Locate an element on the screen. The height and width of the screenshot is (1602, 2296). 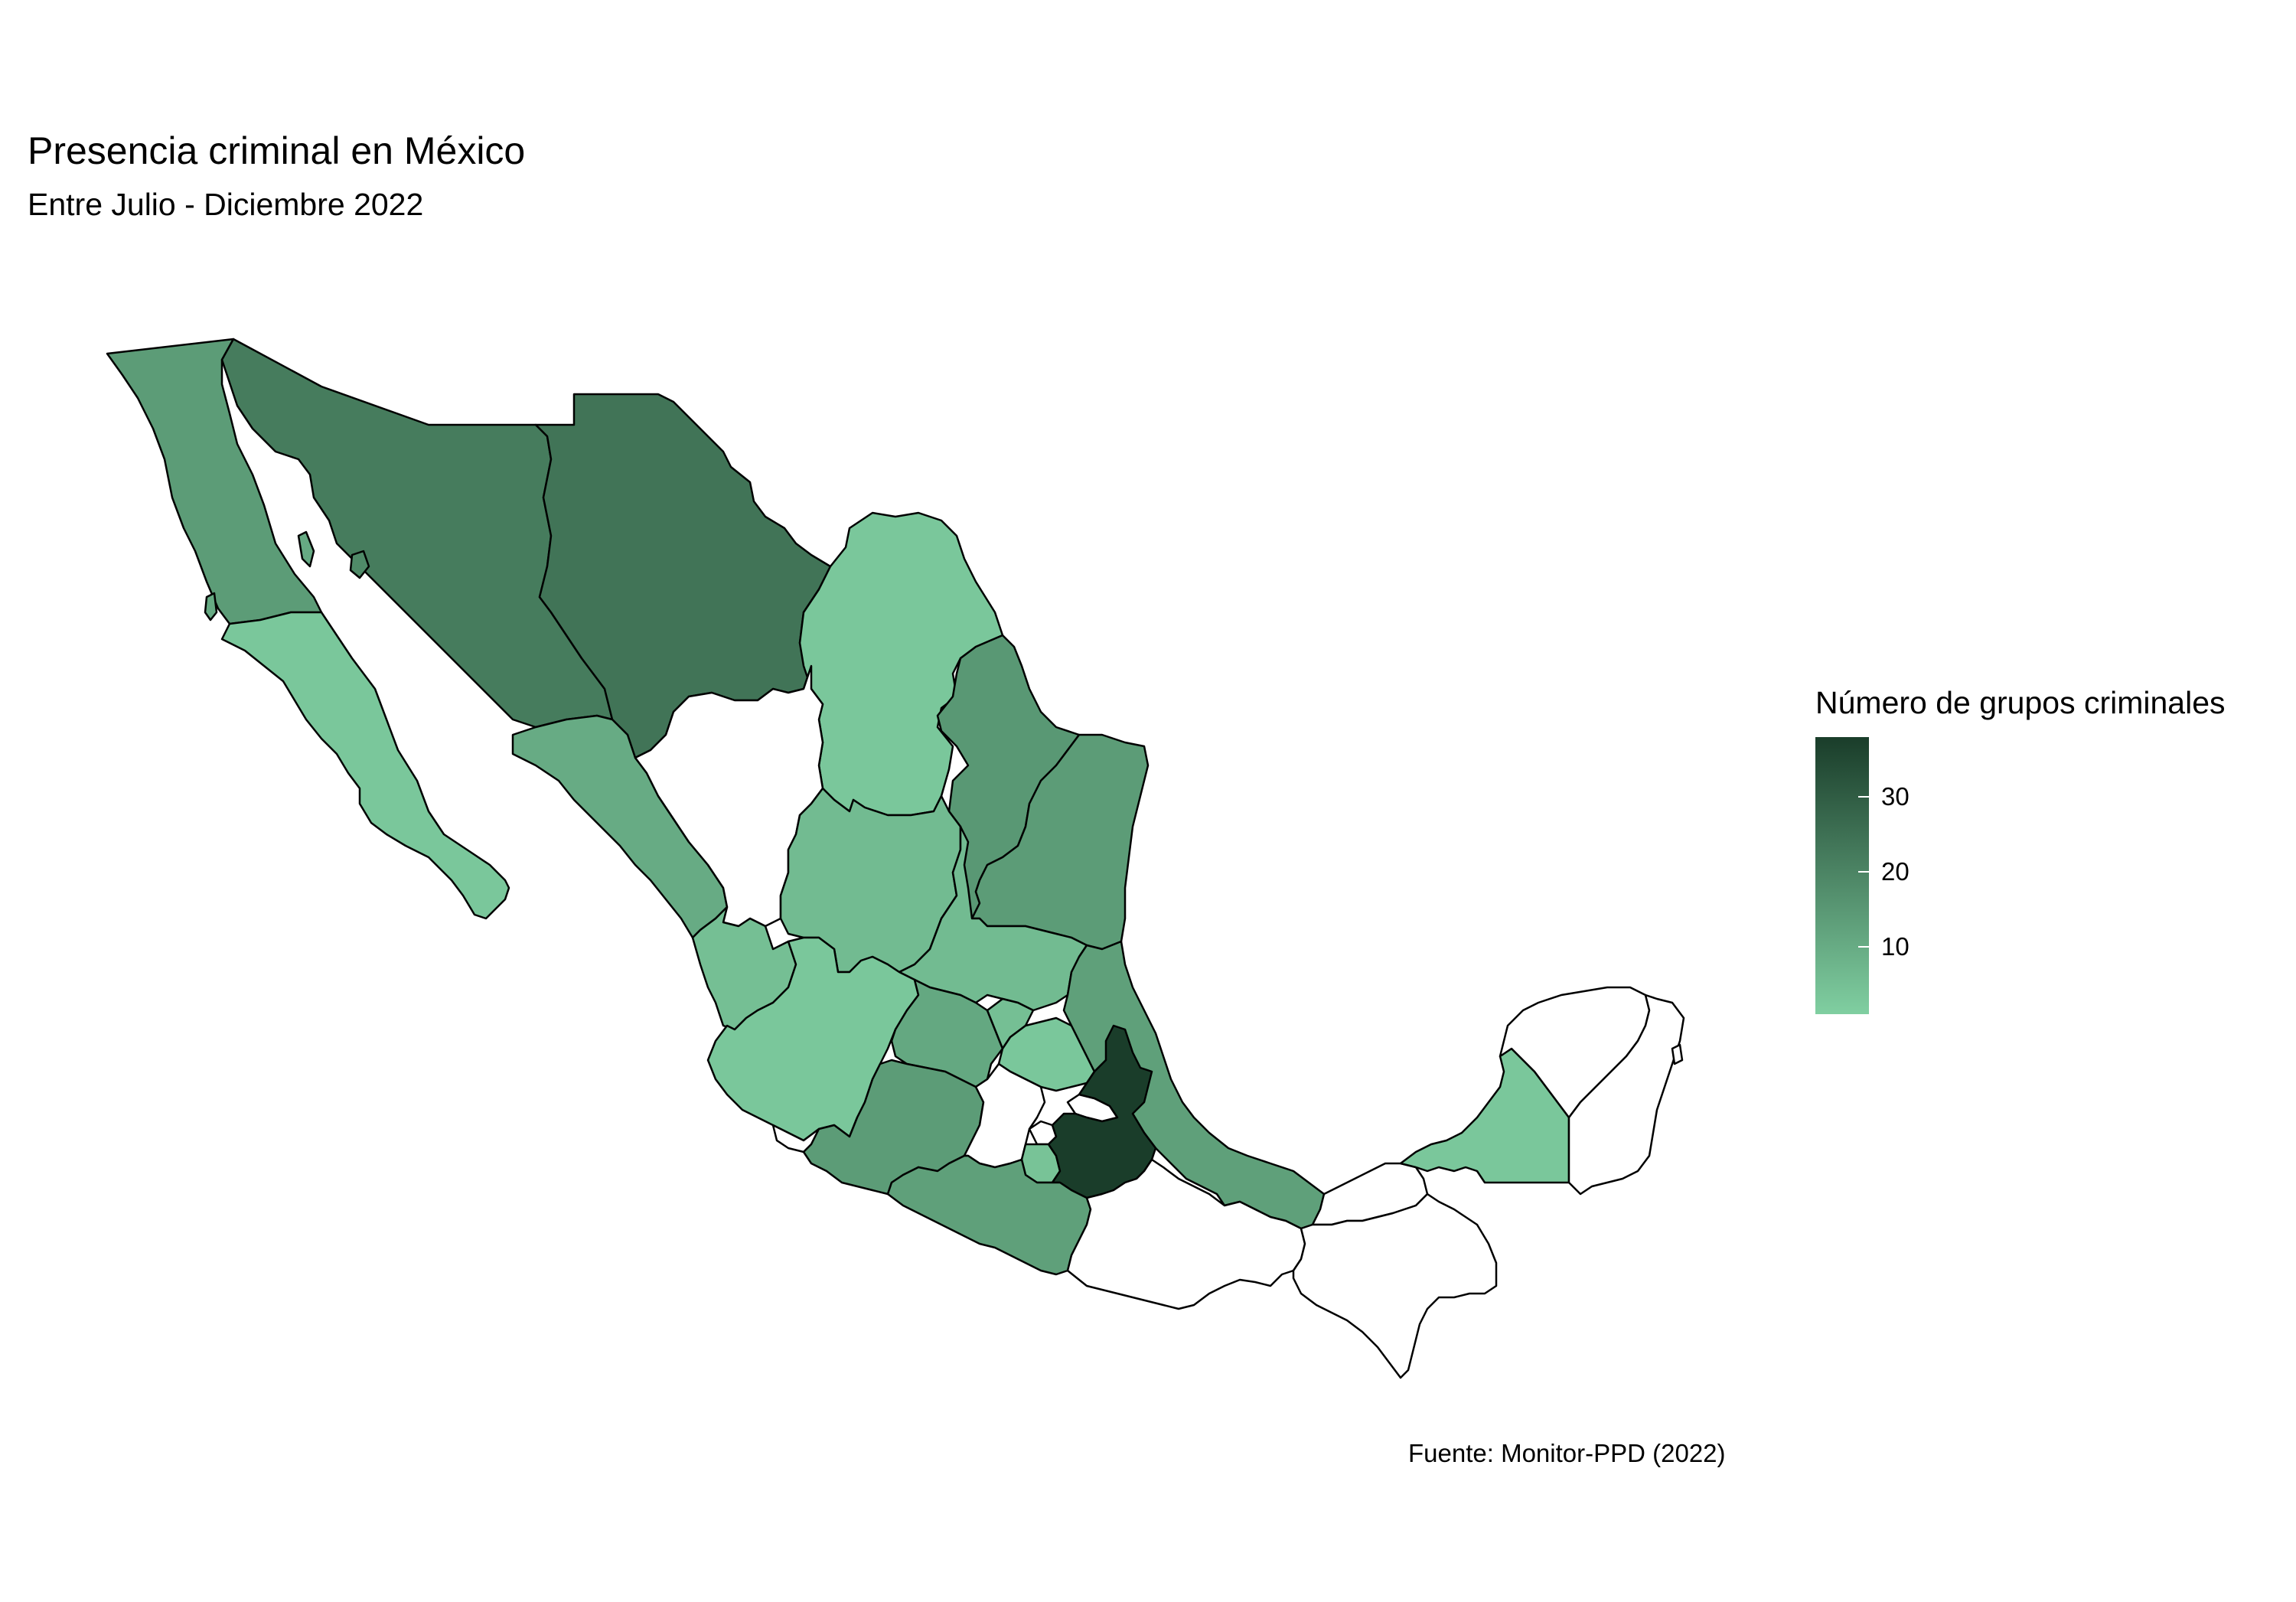
legend-colorbar is located at coordinates (1842, 875).